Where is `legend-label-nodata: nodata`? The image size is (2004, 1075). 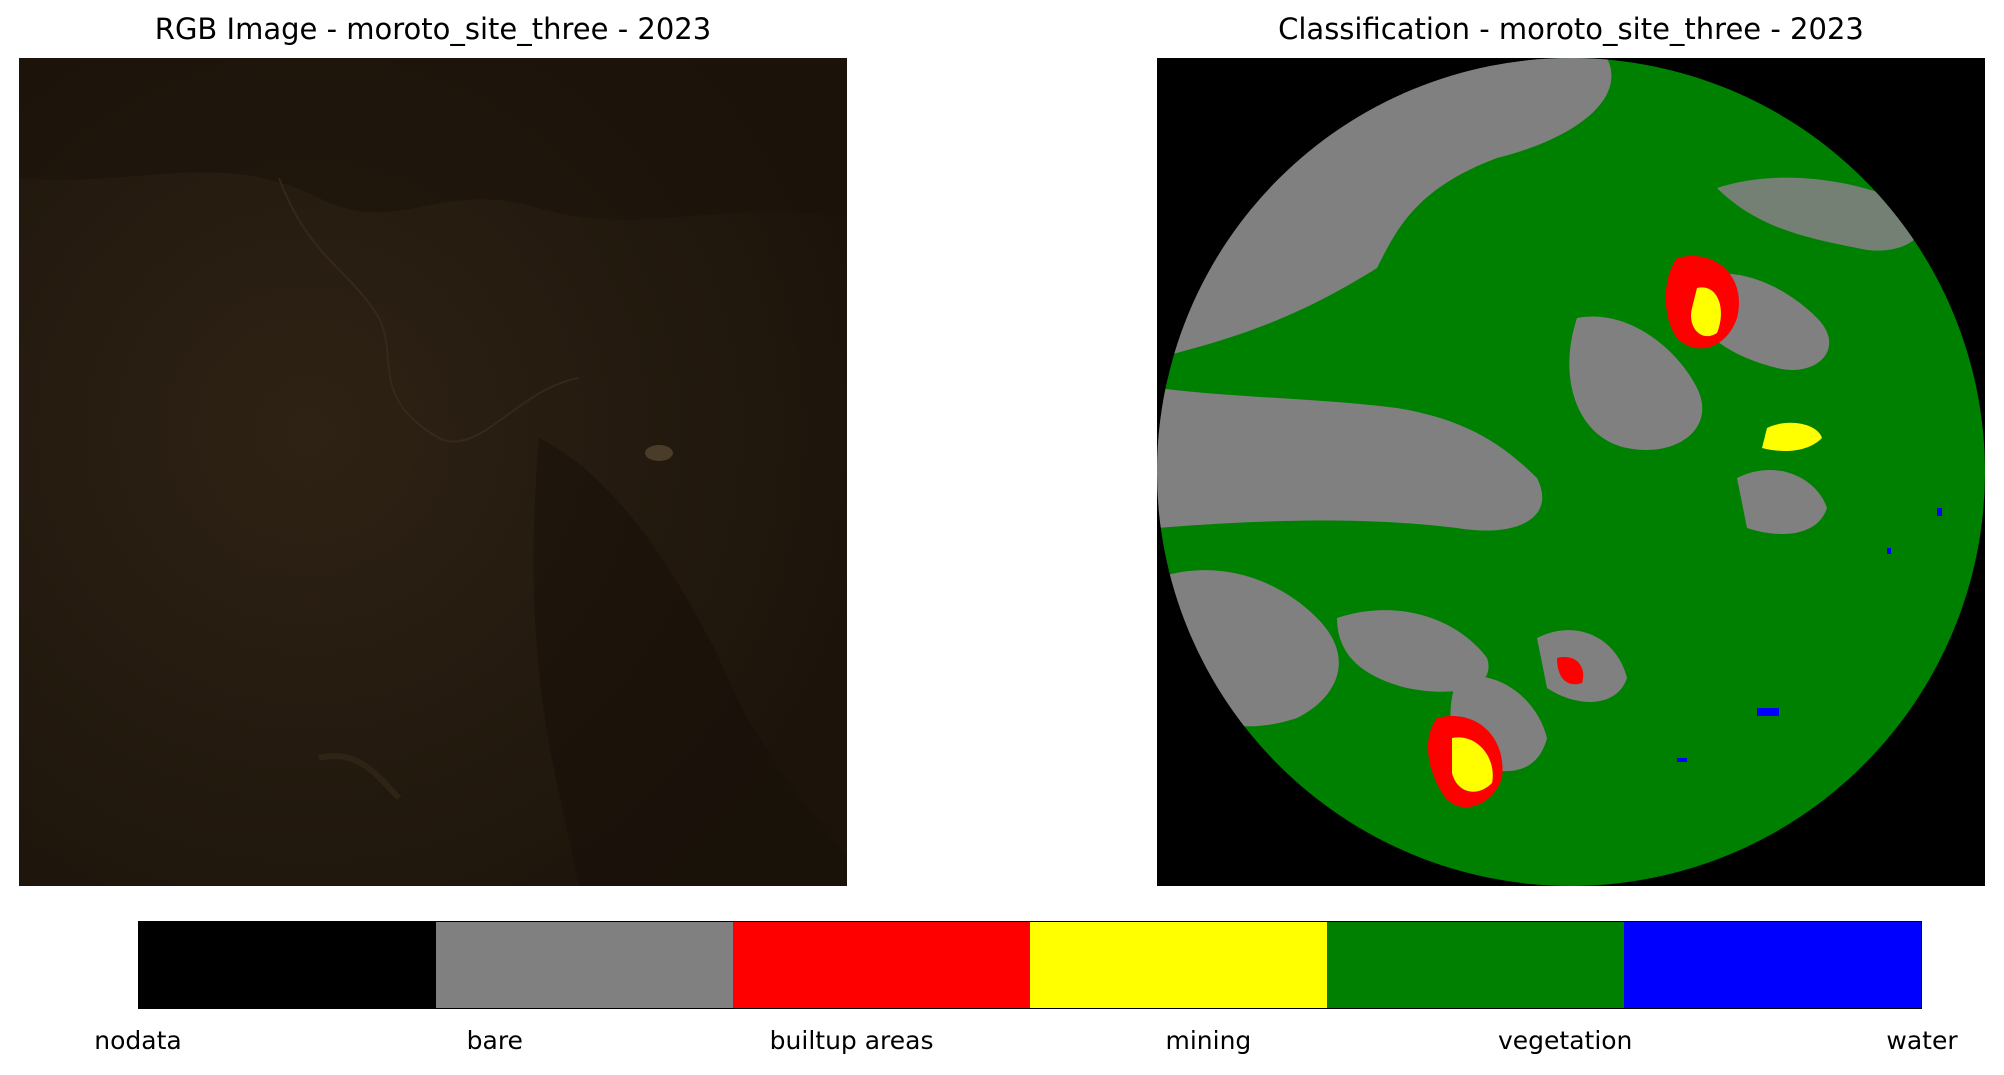
legend-label-nodata: nodata is located at coordinates (138, 1040).